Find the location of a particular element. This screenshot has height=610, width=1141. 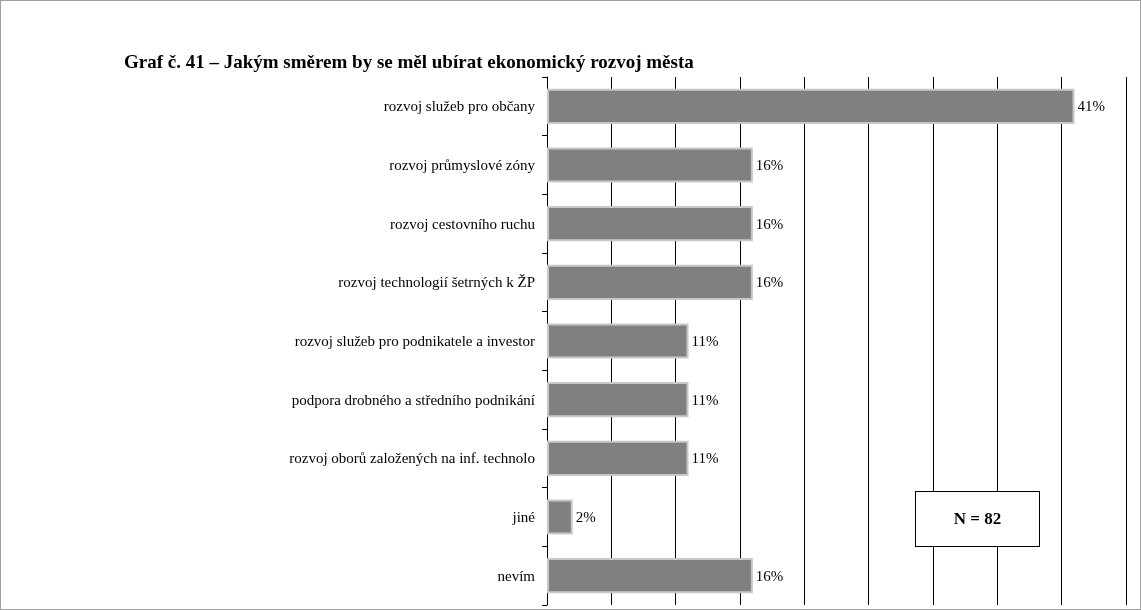

data-label: 2% is located at coordinates (585, 517).